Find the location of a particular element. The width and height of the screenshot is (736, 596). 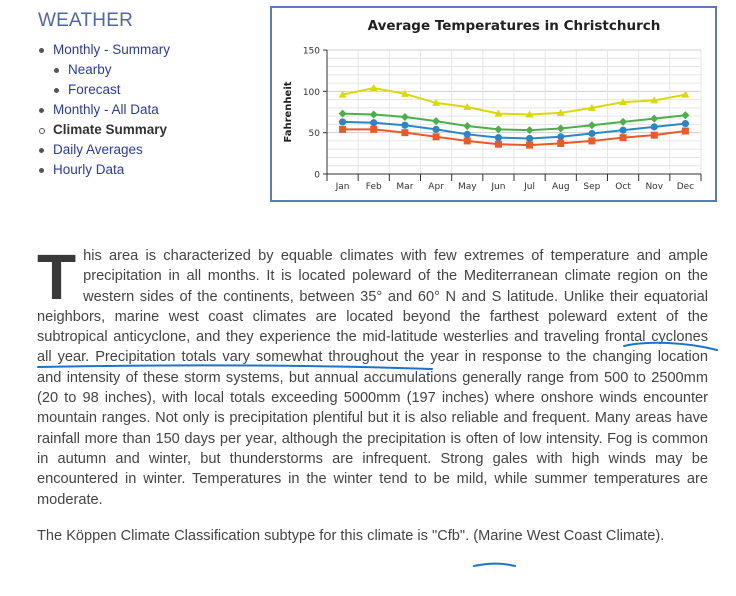

x-tick-label: Dec is located at coordinates (685, 187).